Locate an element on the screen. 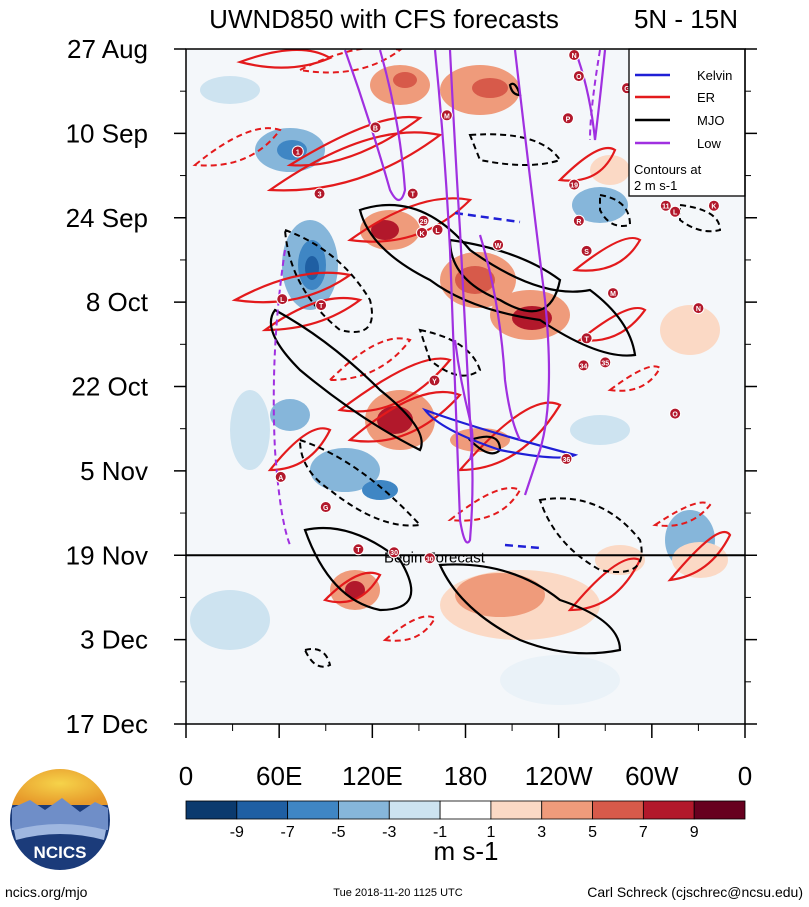 Image resolution: width=809 pixels, height=907 pixels. kelvin-contours-dashed is located at coordinates (497, 380).